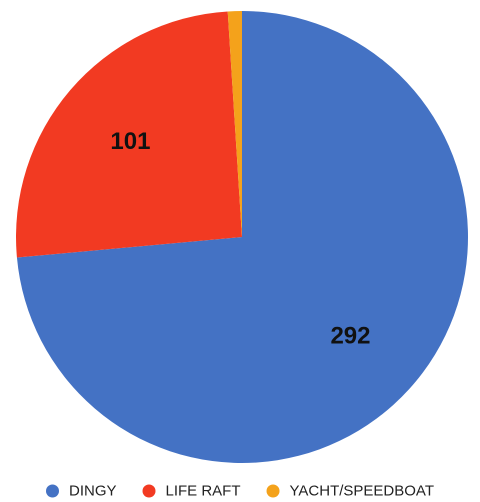 Image resolution: width=480 pixels, height=502 pixels. I want to click on legend-item: DINGY, so click(81, 491).